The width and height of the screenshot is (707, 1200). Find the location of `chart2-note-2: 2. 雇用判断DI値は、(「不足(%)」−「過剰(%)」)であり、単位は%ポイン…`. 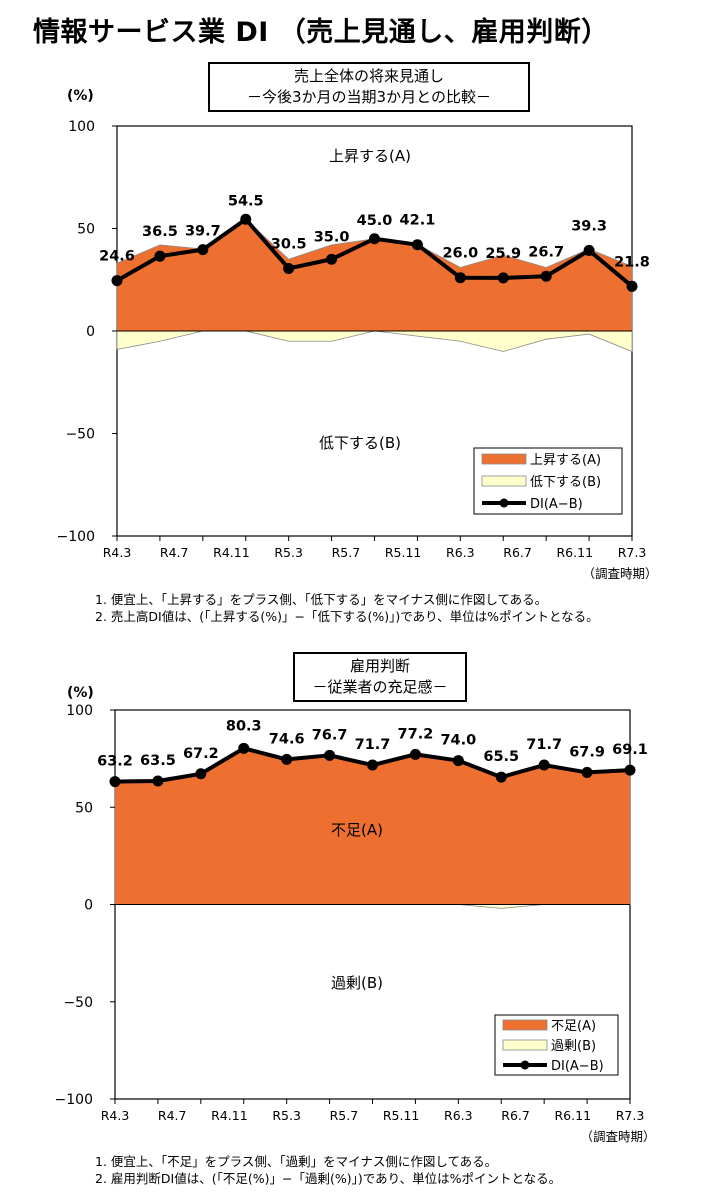

chart2-note-2: 2. 雇用判断DI値は、(「不足(%)」−「過剰(%)」)であり、単位は%ポイン… is located at coordinates (328, 1178).